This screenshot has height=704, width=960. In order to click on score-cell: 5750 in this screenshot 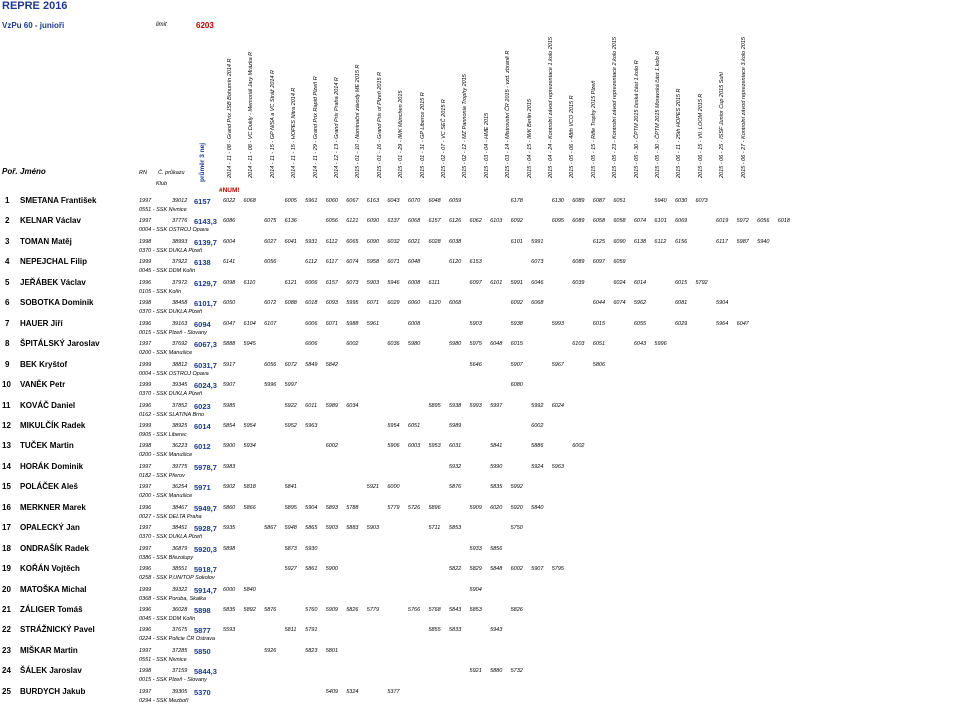, I will do `click(516, 528)`.